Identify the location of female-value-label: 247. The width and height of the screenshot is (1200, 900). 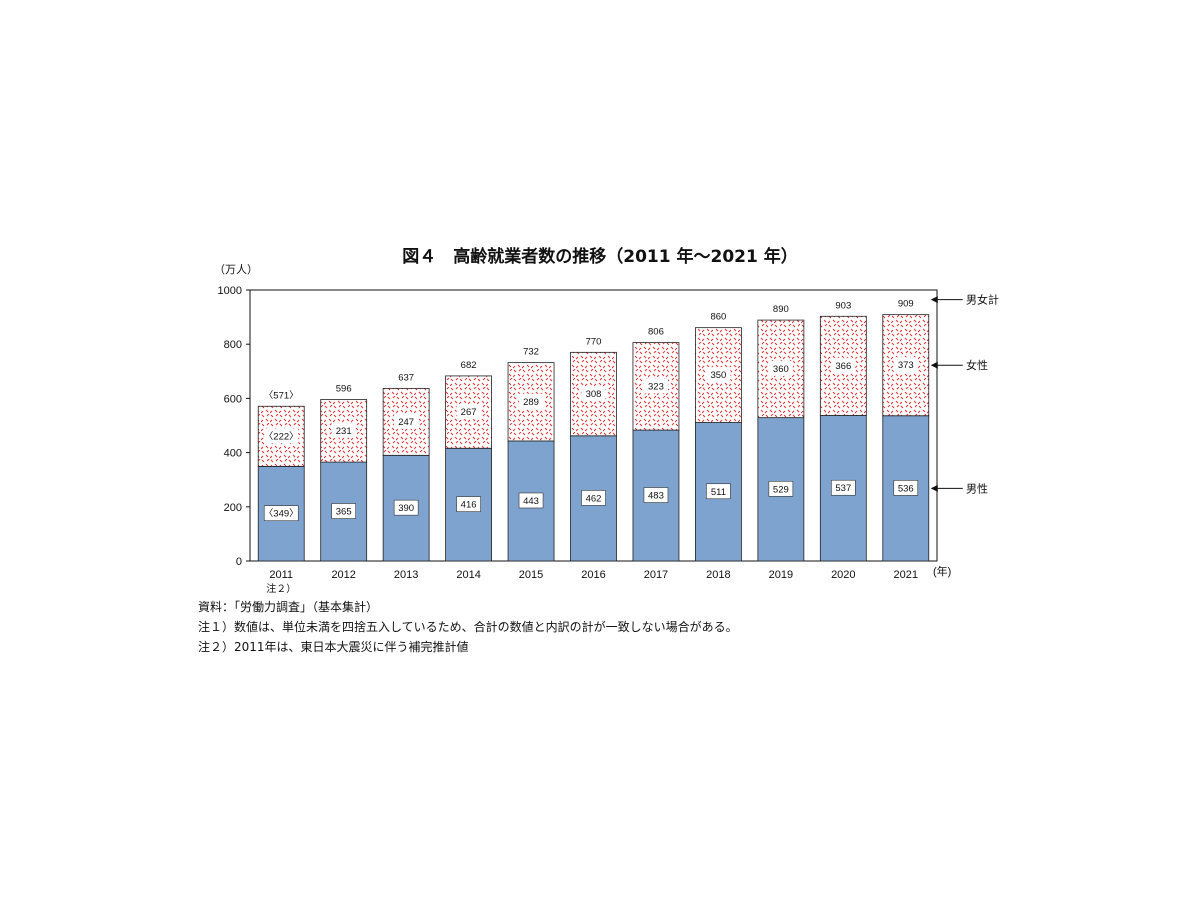
(406, 422).